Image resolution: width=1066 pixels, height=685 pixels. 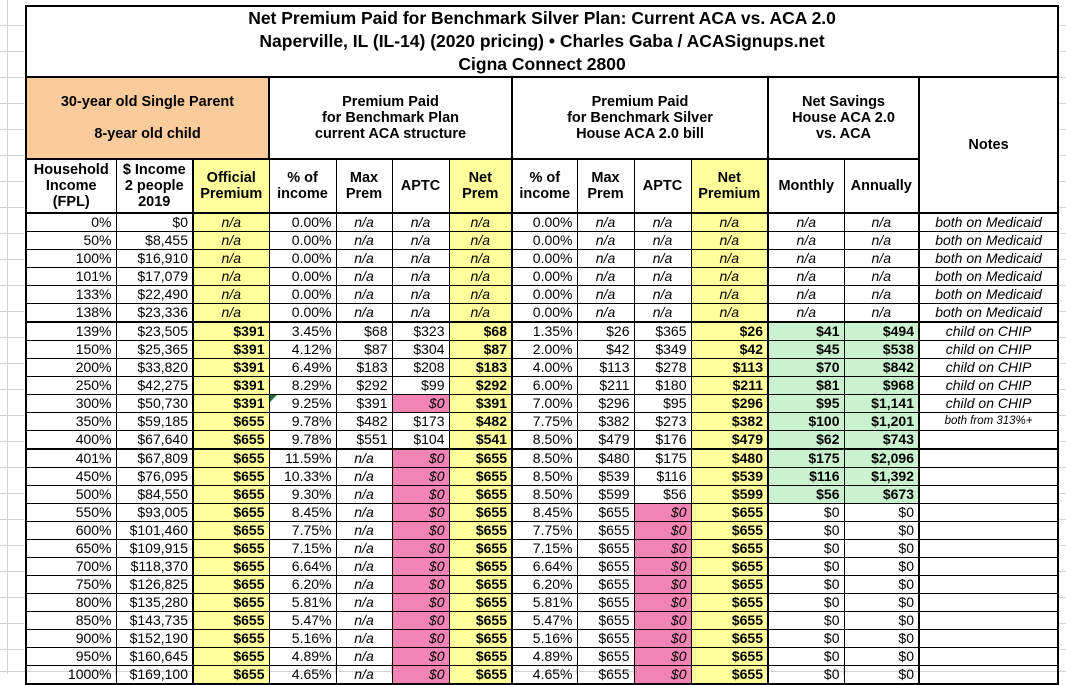 I want to click on cell-101-monthly: n/a, so click(x=806, y=276).